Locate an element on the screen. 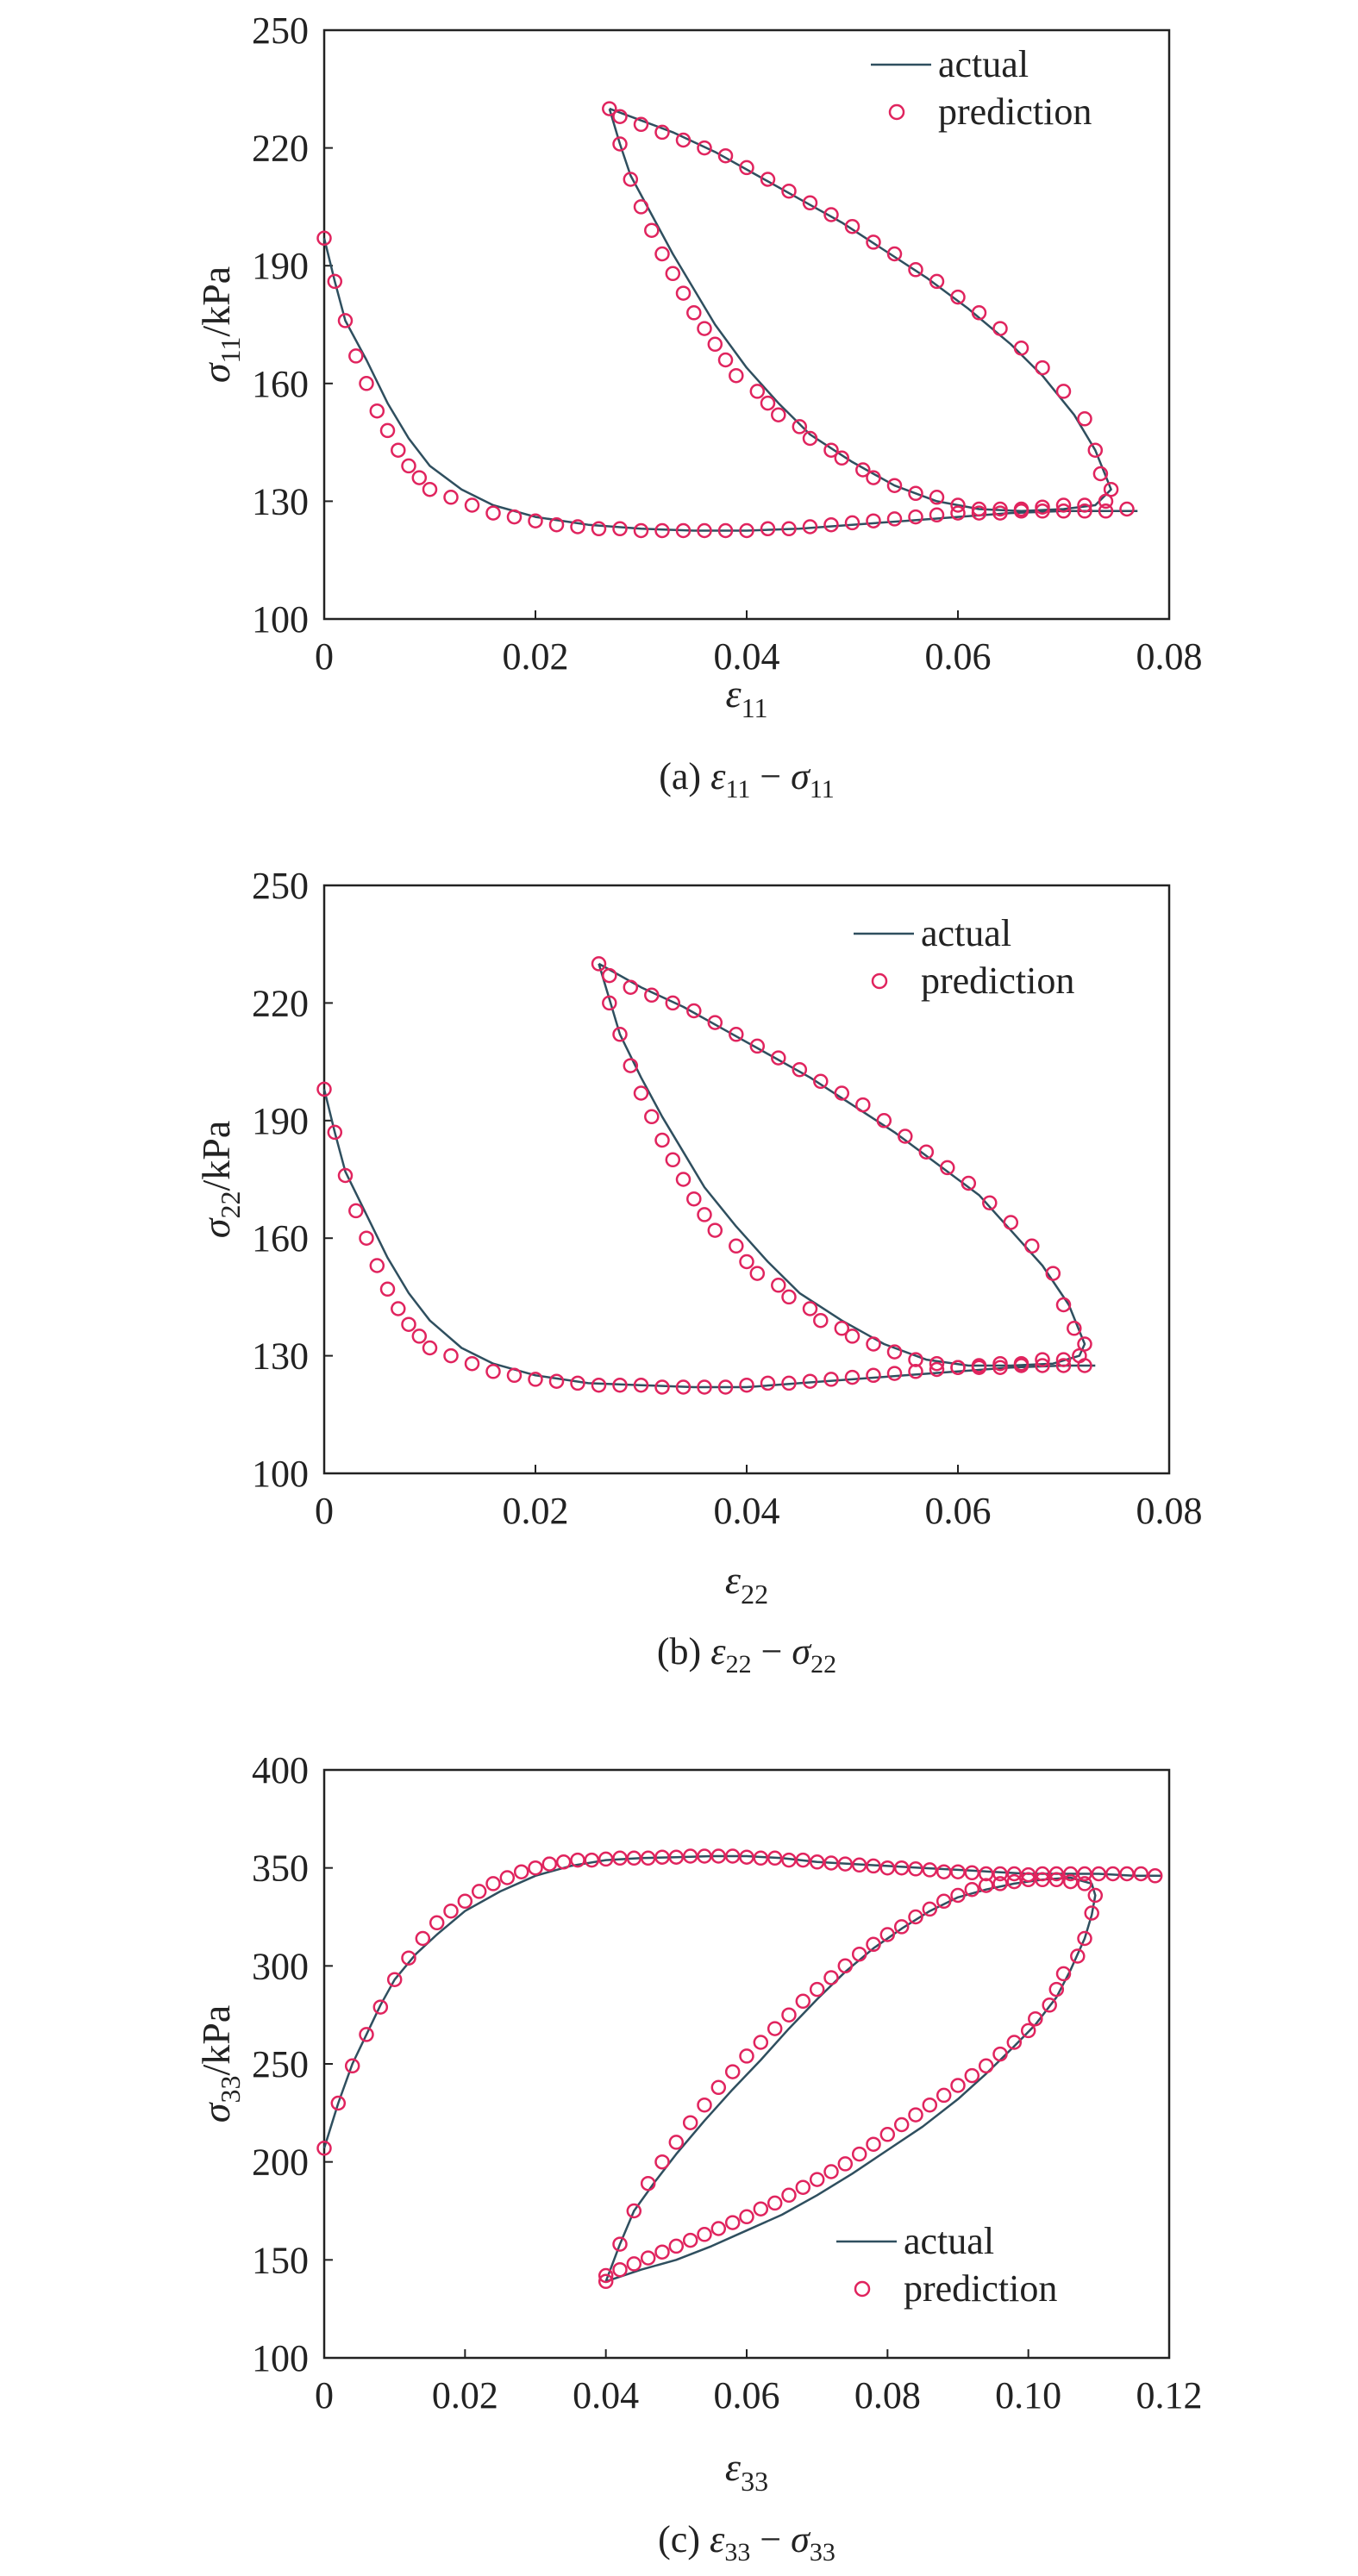 This screenshot has height=2576, width=1358. y-axis-label: σ33/kPa is located at coordinates (220, 2064).